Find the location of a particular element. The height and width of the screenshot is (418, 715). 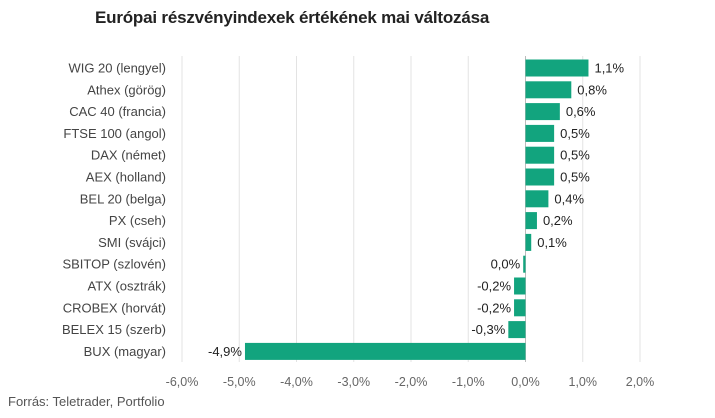

category-label: SMI (svájci) is located at coordinates (132, 242).